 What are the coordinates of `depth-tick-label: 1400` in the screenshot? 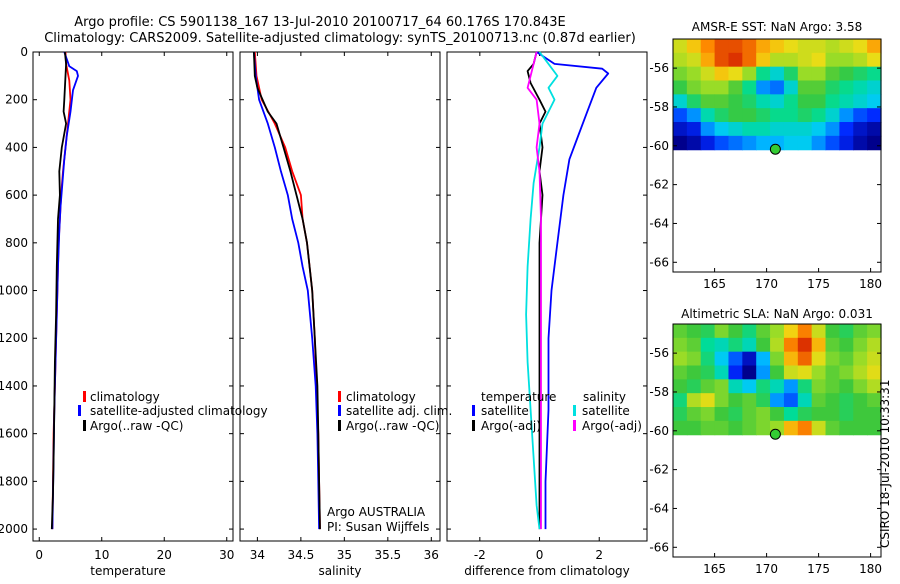 It's located at (14, 386).